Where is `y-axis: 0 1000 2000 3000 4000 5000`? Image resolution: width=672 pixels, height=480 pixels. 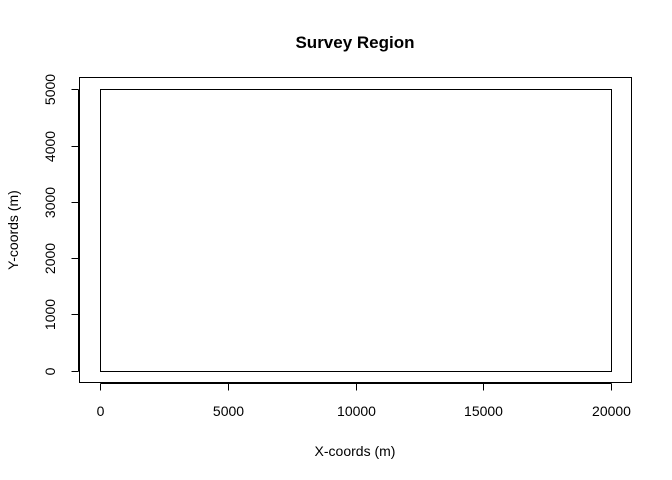 y-axis: 0 1000 2000 3000 4000 5000 is located at coordinates (60, 224).